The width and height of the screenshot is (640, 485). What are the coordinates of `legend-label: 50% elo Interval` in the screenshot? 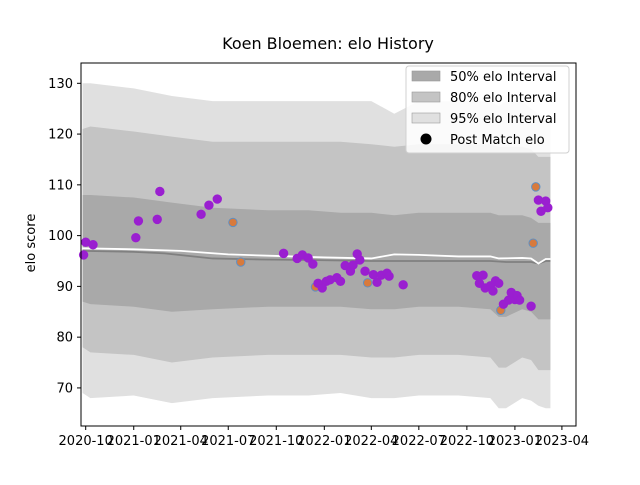 It's located at (503, 77).